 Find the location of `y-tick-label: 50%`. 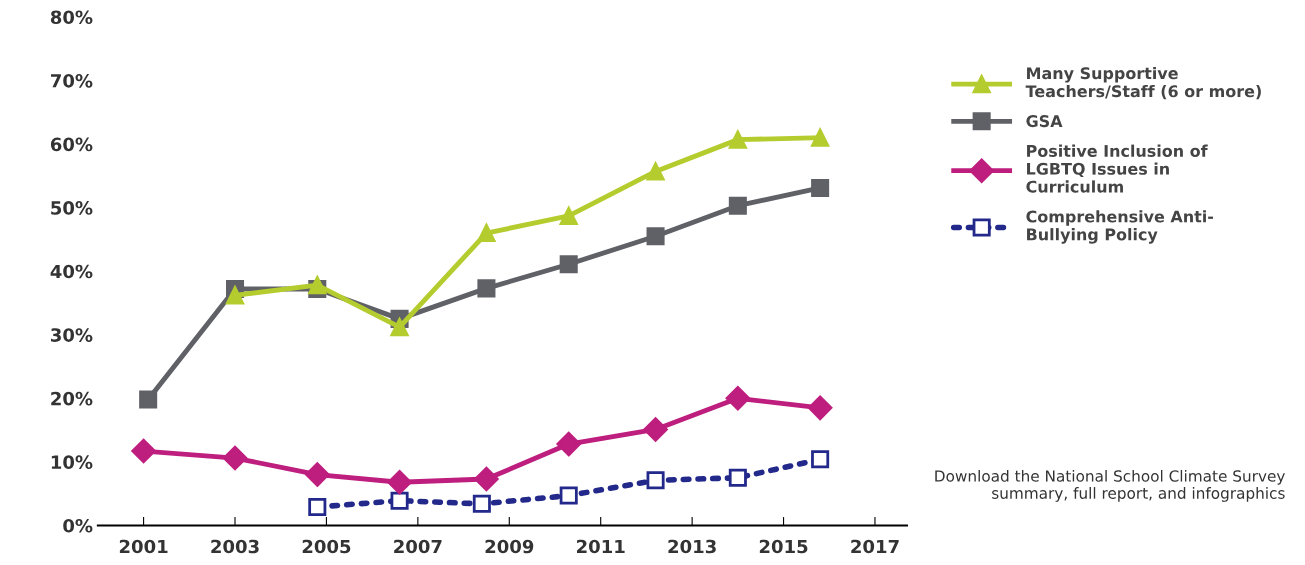

y-tick-label: 50% is located at coordinates (72, 208).